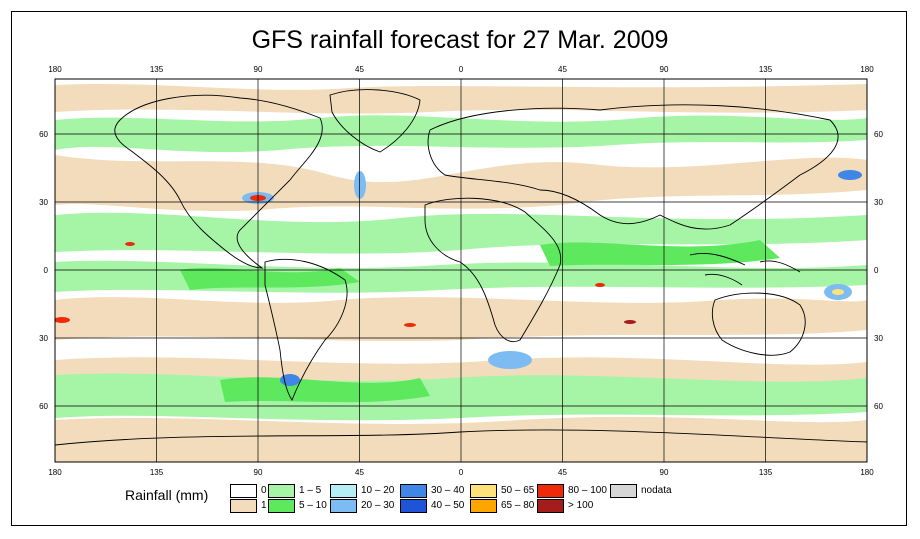 The image size is (920, 539). What do you see at coordinates (518, 490) in the screenshot?
I see `legend-label: 50 – 65` at bounding box center [518, 490].